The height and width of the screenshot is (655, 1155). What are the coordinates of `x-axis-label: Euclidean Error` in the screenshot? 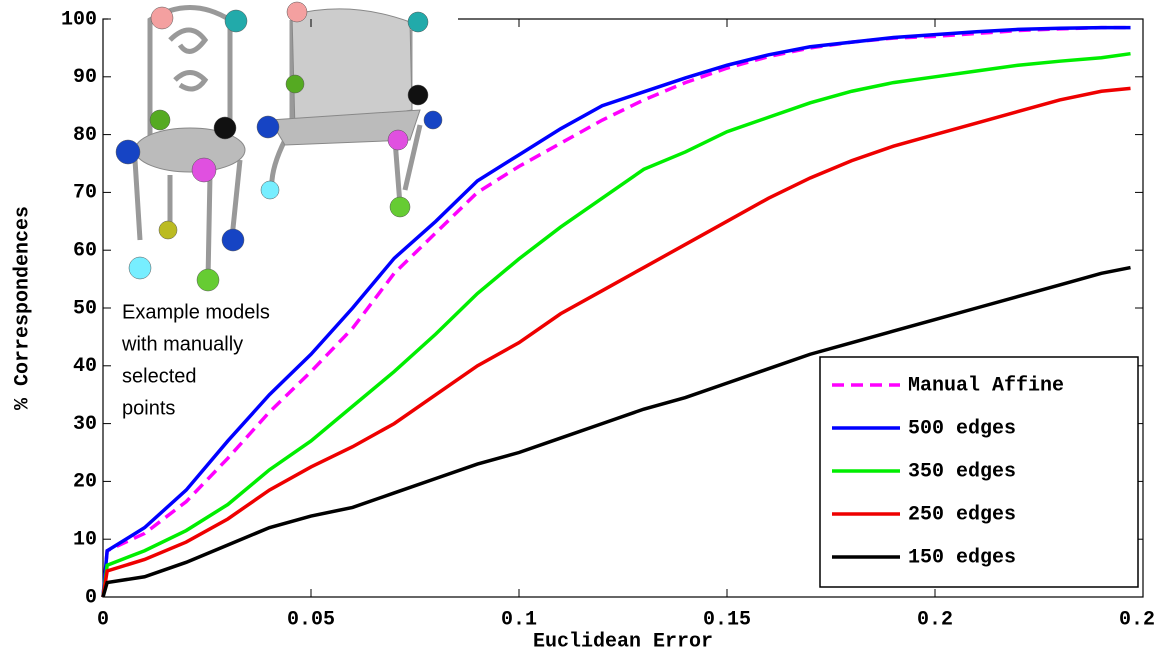 It's located at (623, 641).